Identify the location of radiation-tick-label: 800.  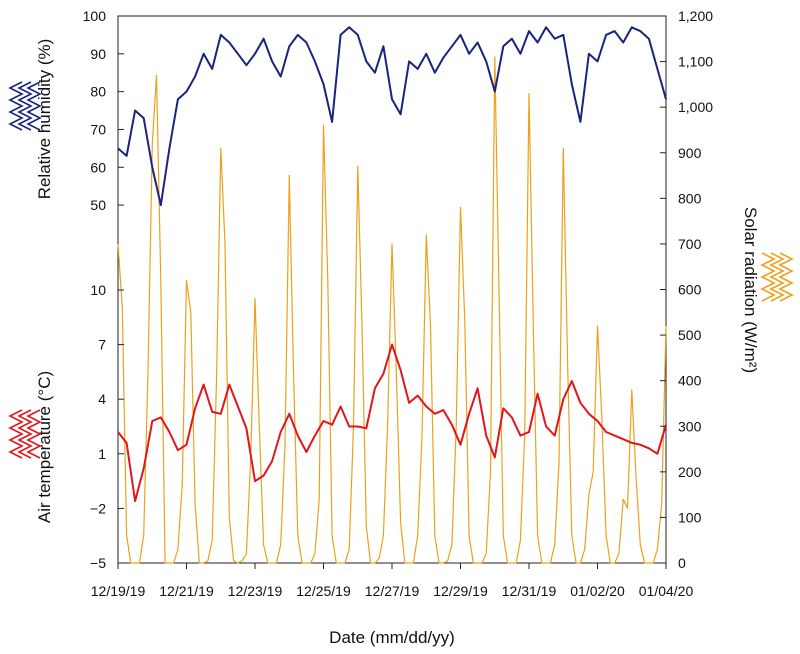
(690, 198).